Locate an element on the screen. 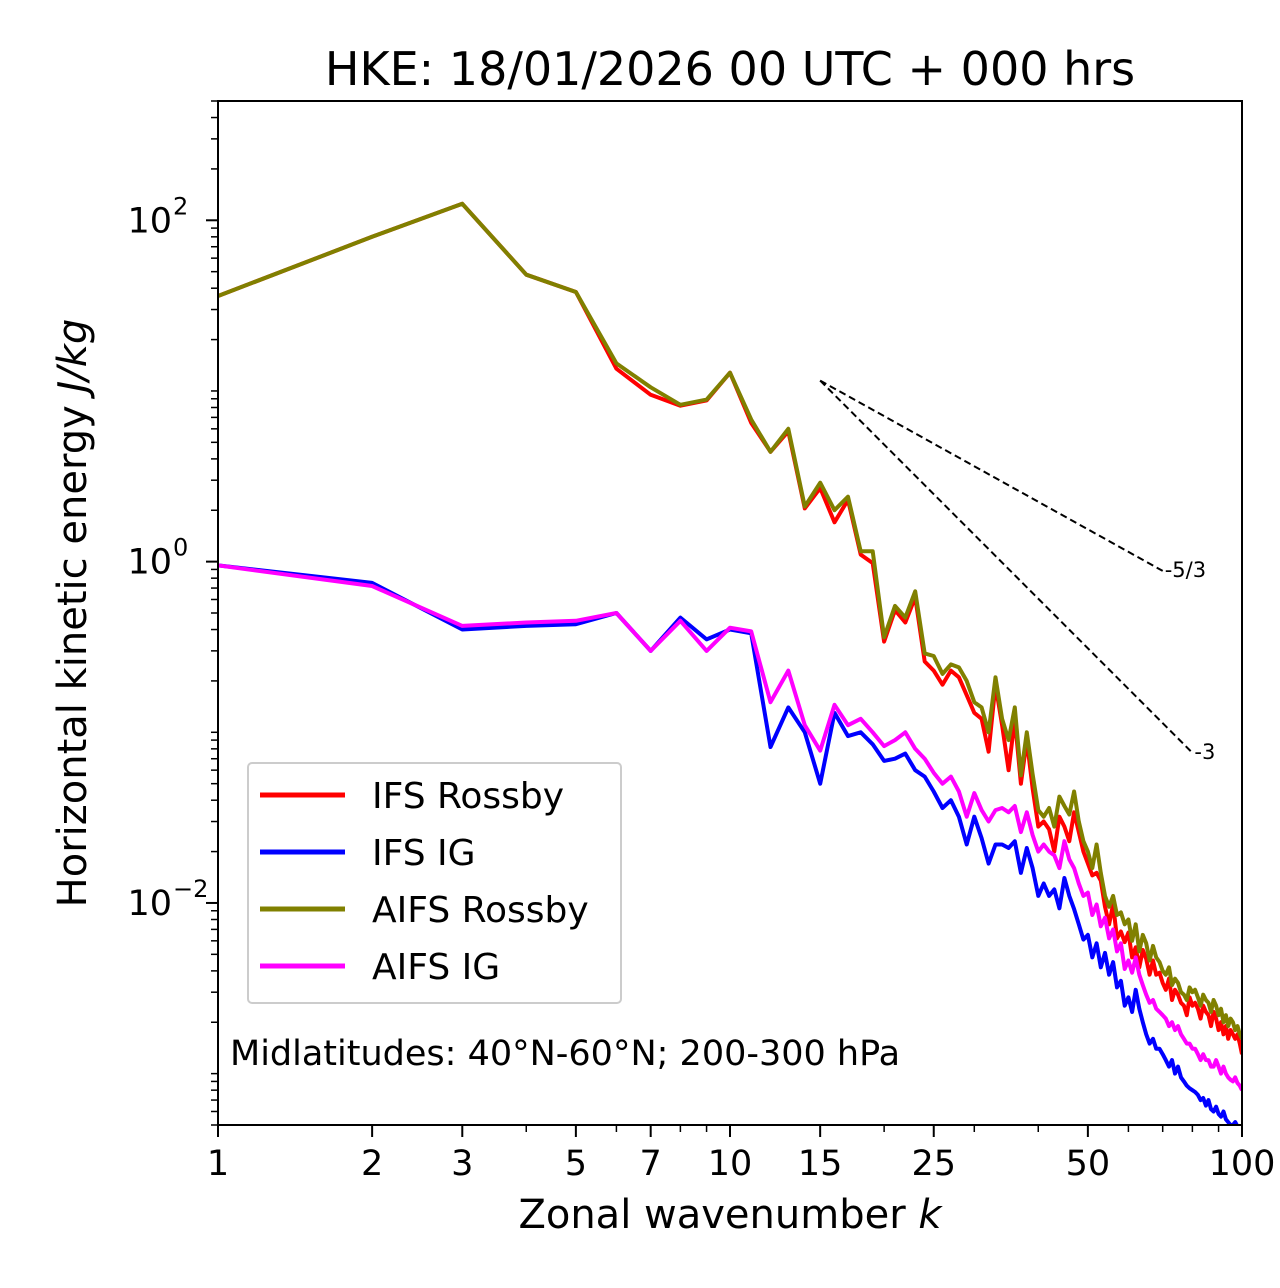 This screenshot has height=1288, width=1280. legend-label: AIFS Rossby is located at coordinates (480, 910).